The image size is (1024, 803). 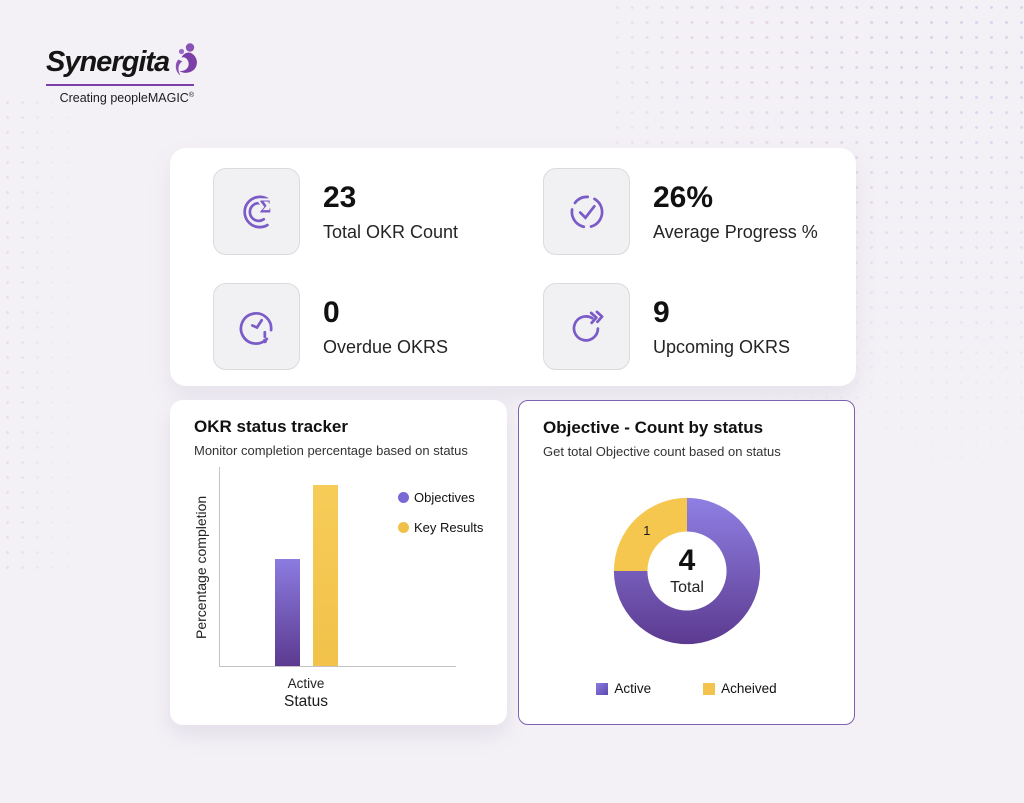 I want to click on kpi-tile-upcoming-okrs: 9 Upcoming OKRS, so click(x=666, y=326).